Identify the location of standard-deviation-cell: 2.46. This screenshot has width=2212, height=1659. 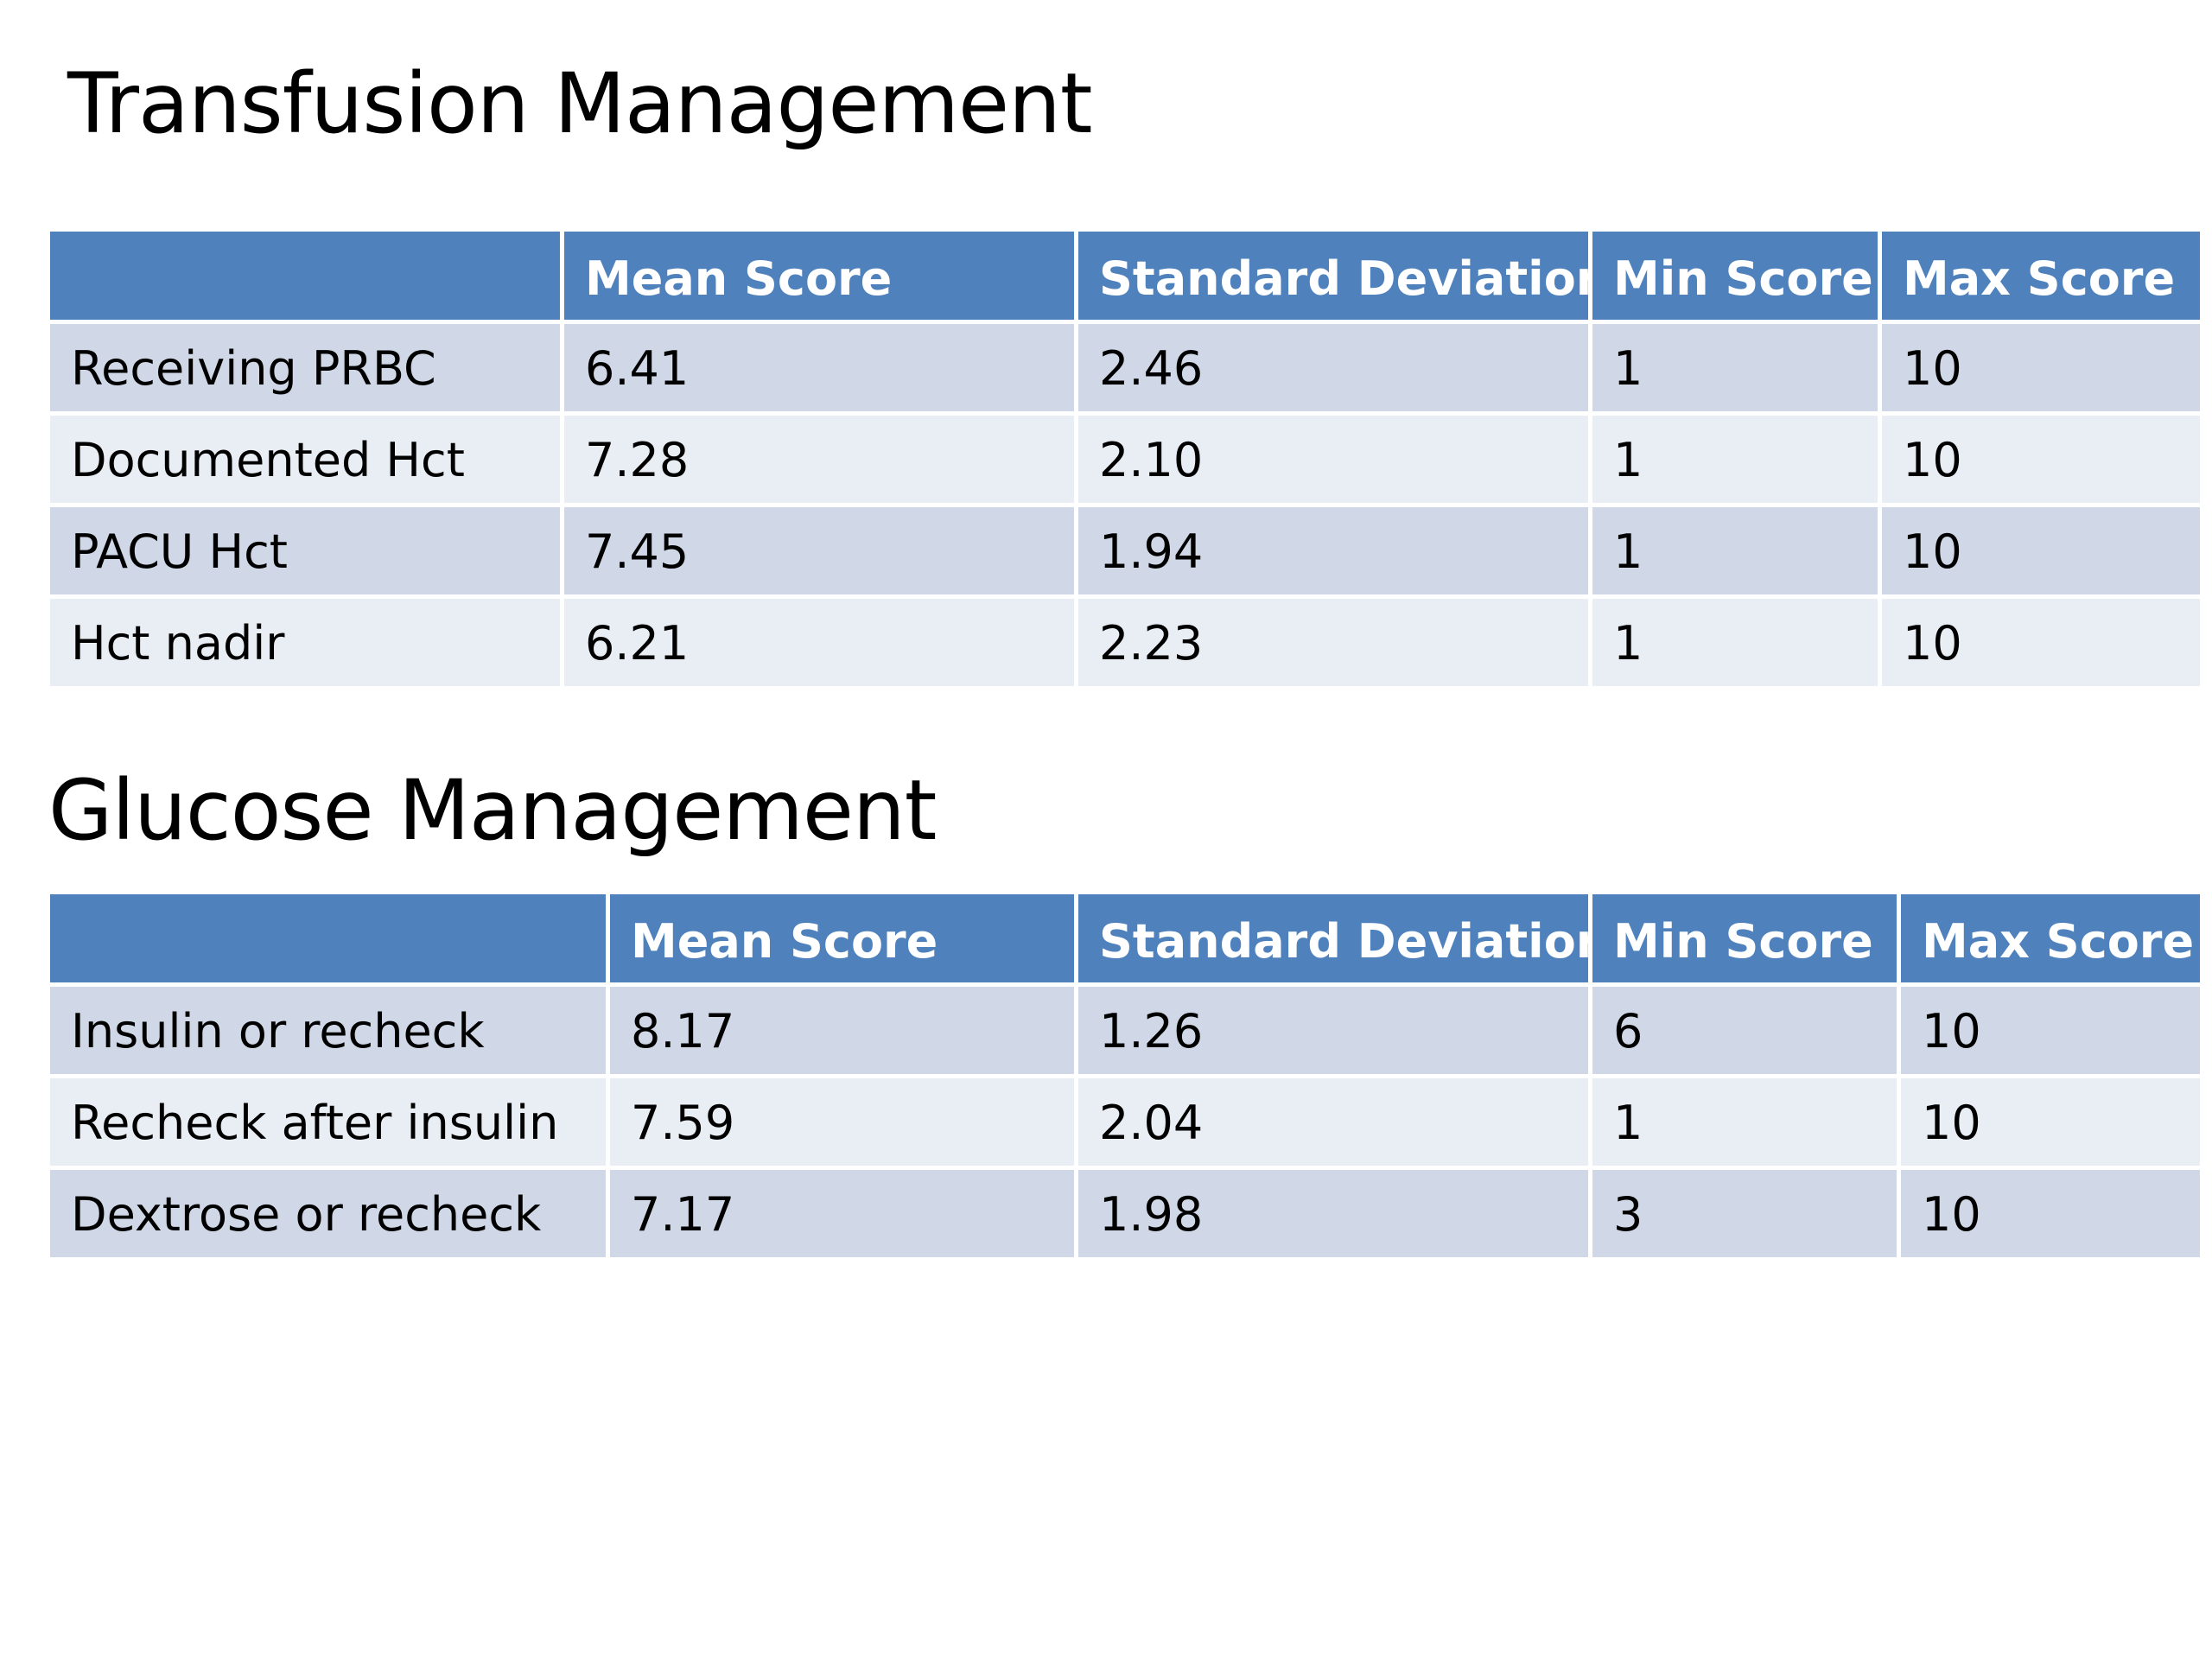
(1333, 367).